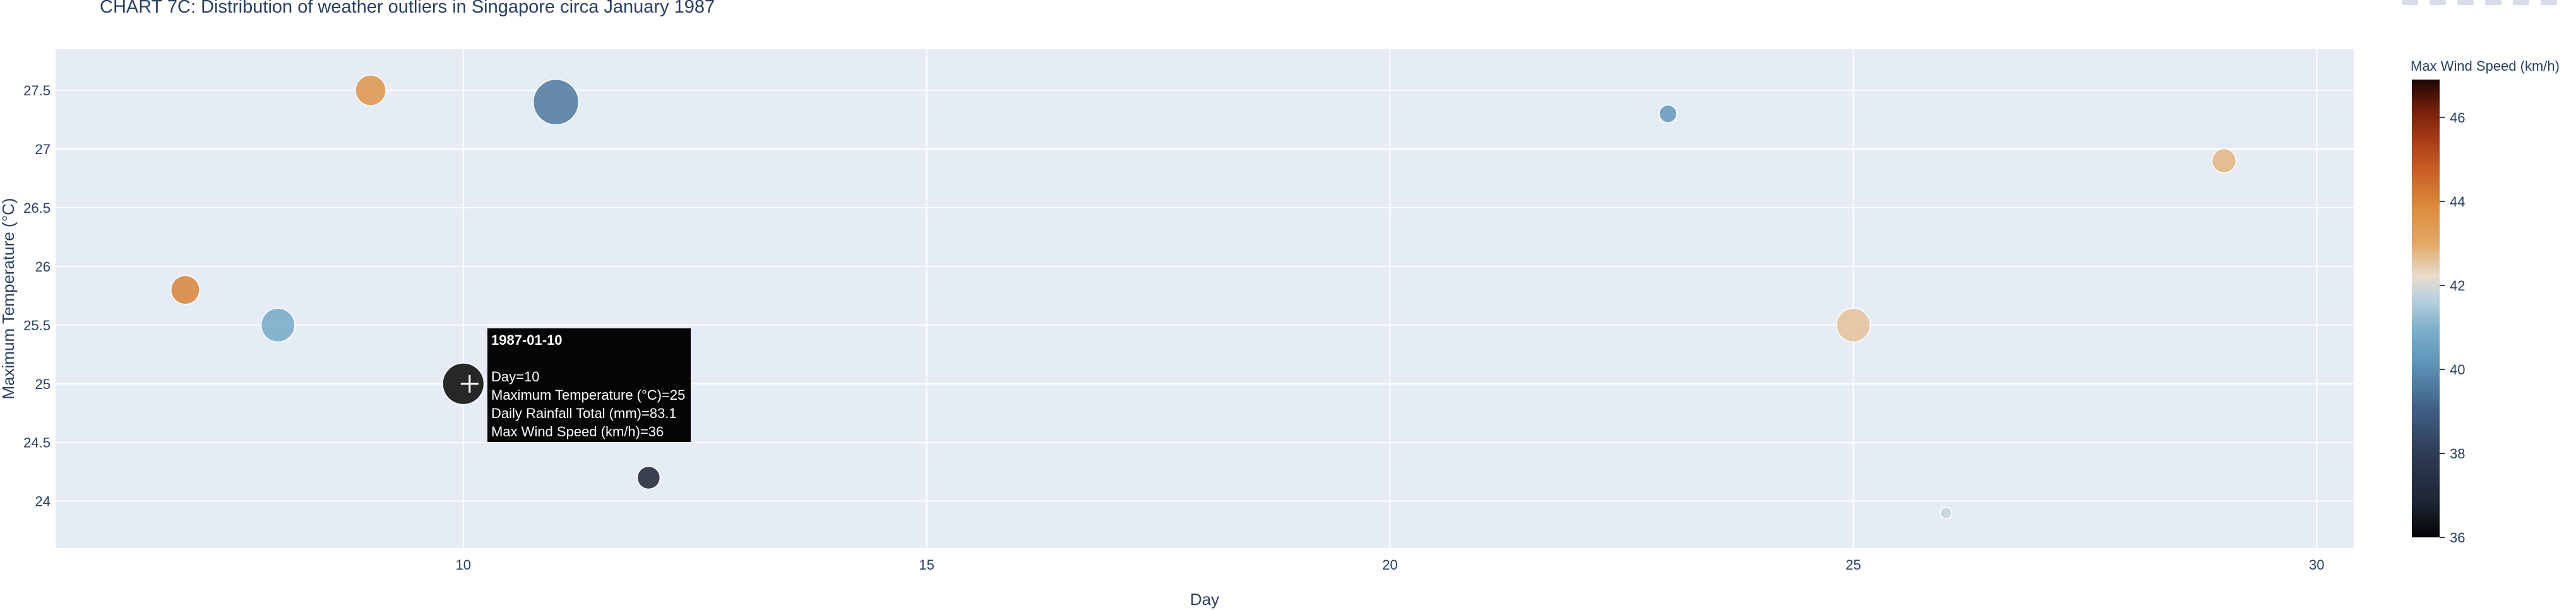  Describe the element at coordinates (926, 565) in the screenshot. I see `x-tick-label: 15` at that location.